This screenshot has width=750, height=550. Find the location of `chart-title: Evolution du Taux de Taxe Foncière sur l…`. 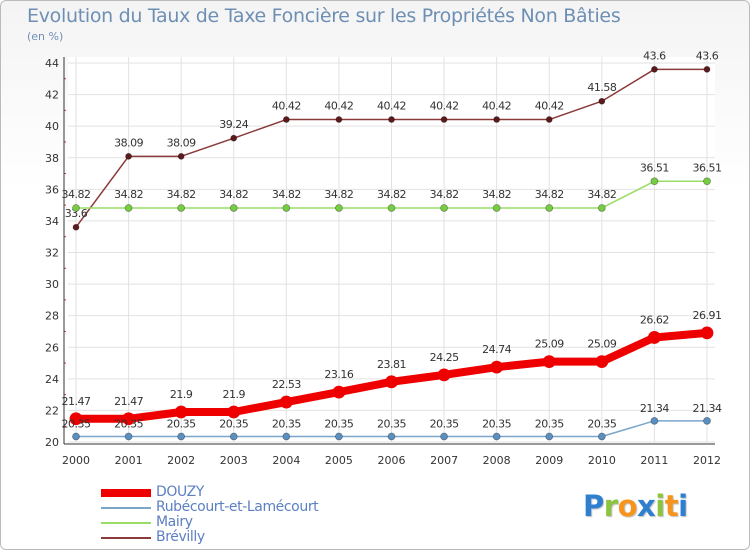

chart-title: Evolution du Taux de Taxe Foncière sur l… is located at coordinates (324, 16).